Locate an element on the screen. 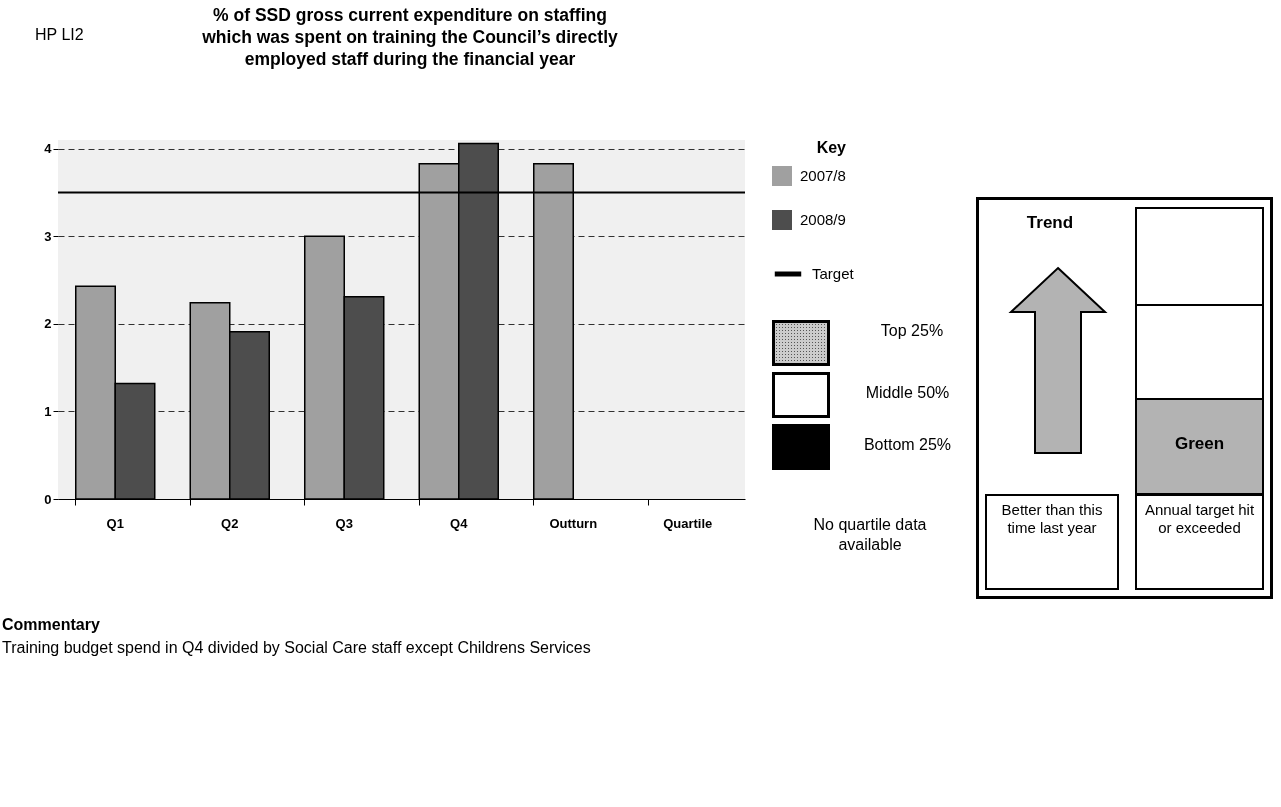 This screenshot has width=1281, height=807. y-tick-label: 3 is located at coordinates (48, 236).